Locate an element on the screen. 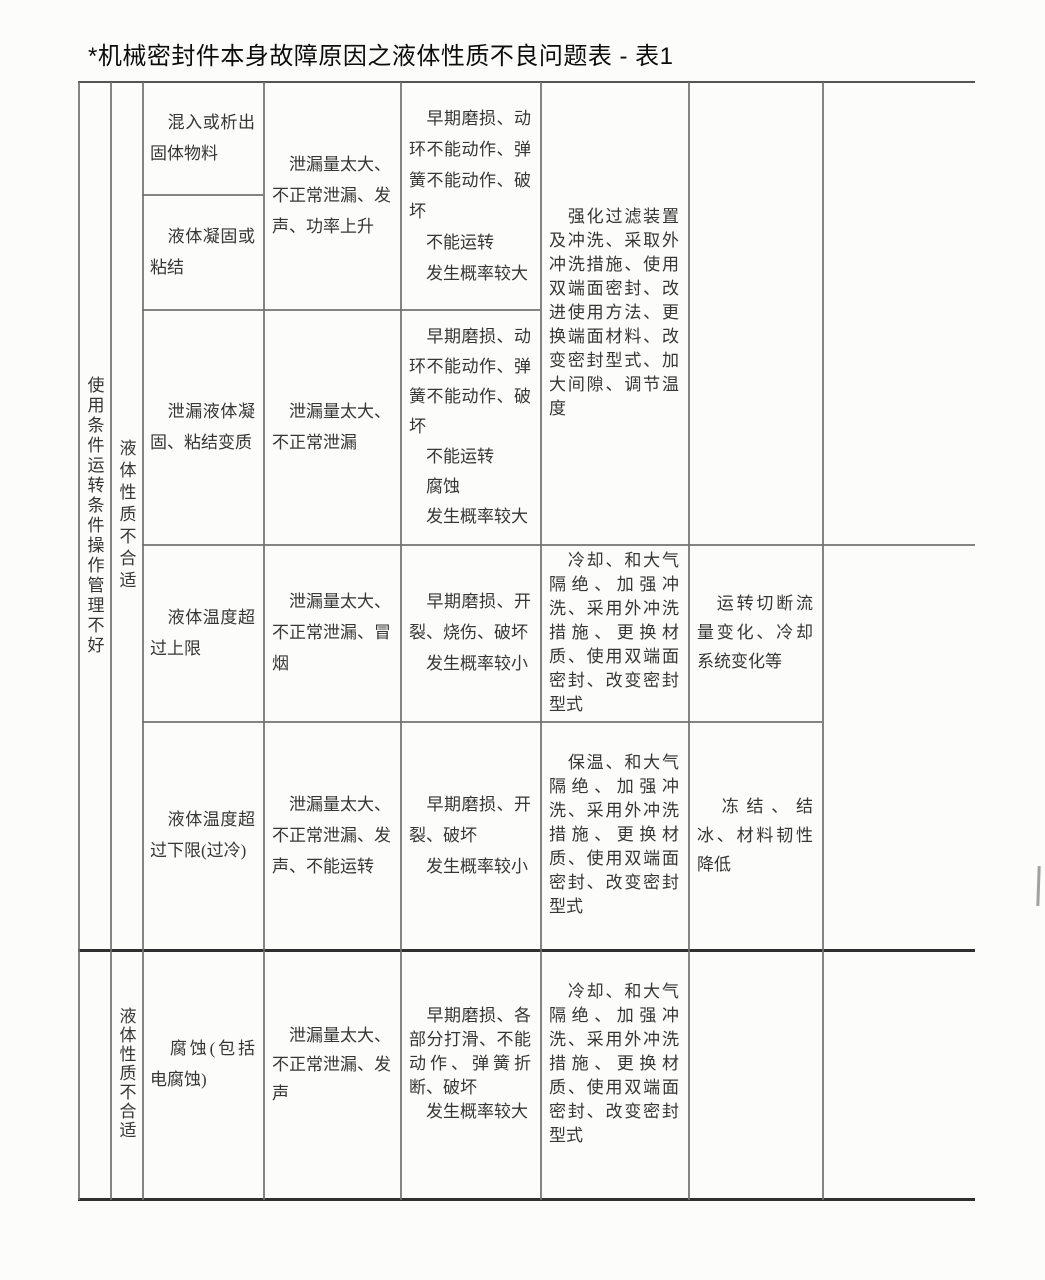  cell-cause-temp-over-limit: 液体温度超过上限 is located at coordinates (202, 632).